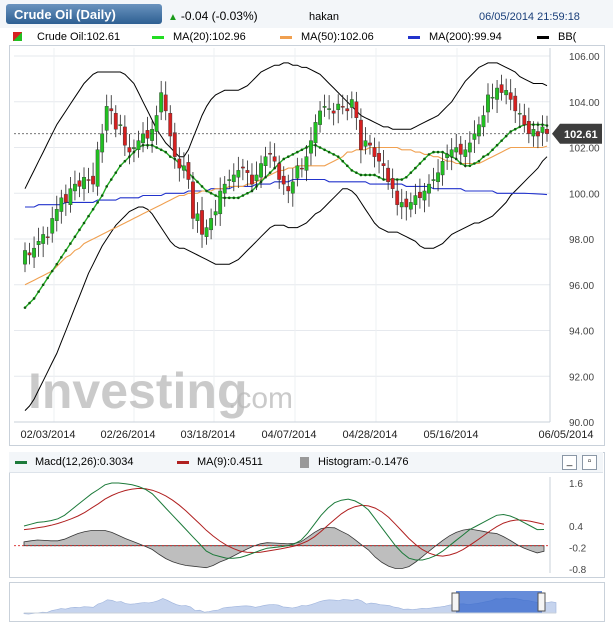 The image size is (613, 627). Describe the element at coordinates (230, 462) in the screenshot. I see `legend-signal: MA(9):0.4511` at that location.